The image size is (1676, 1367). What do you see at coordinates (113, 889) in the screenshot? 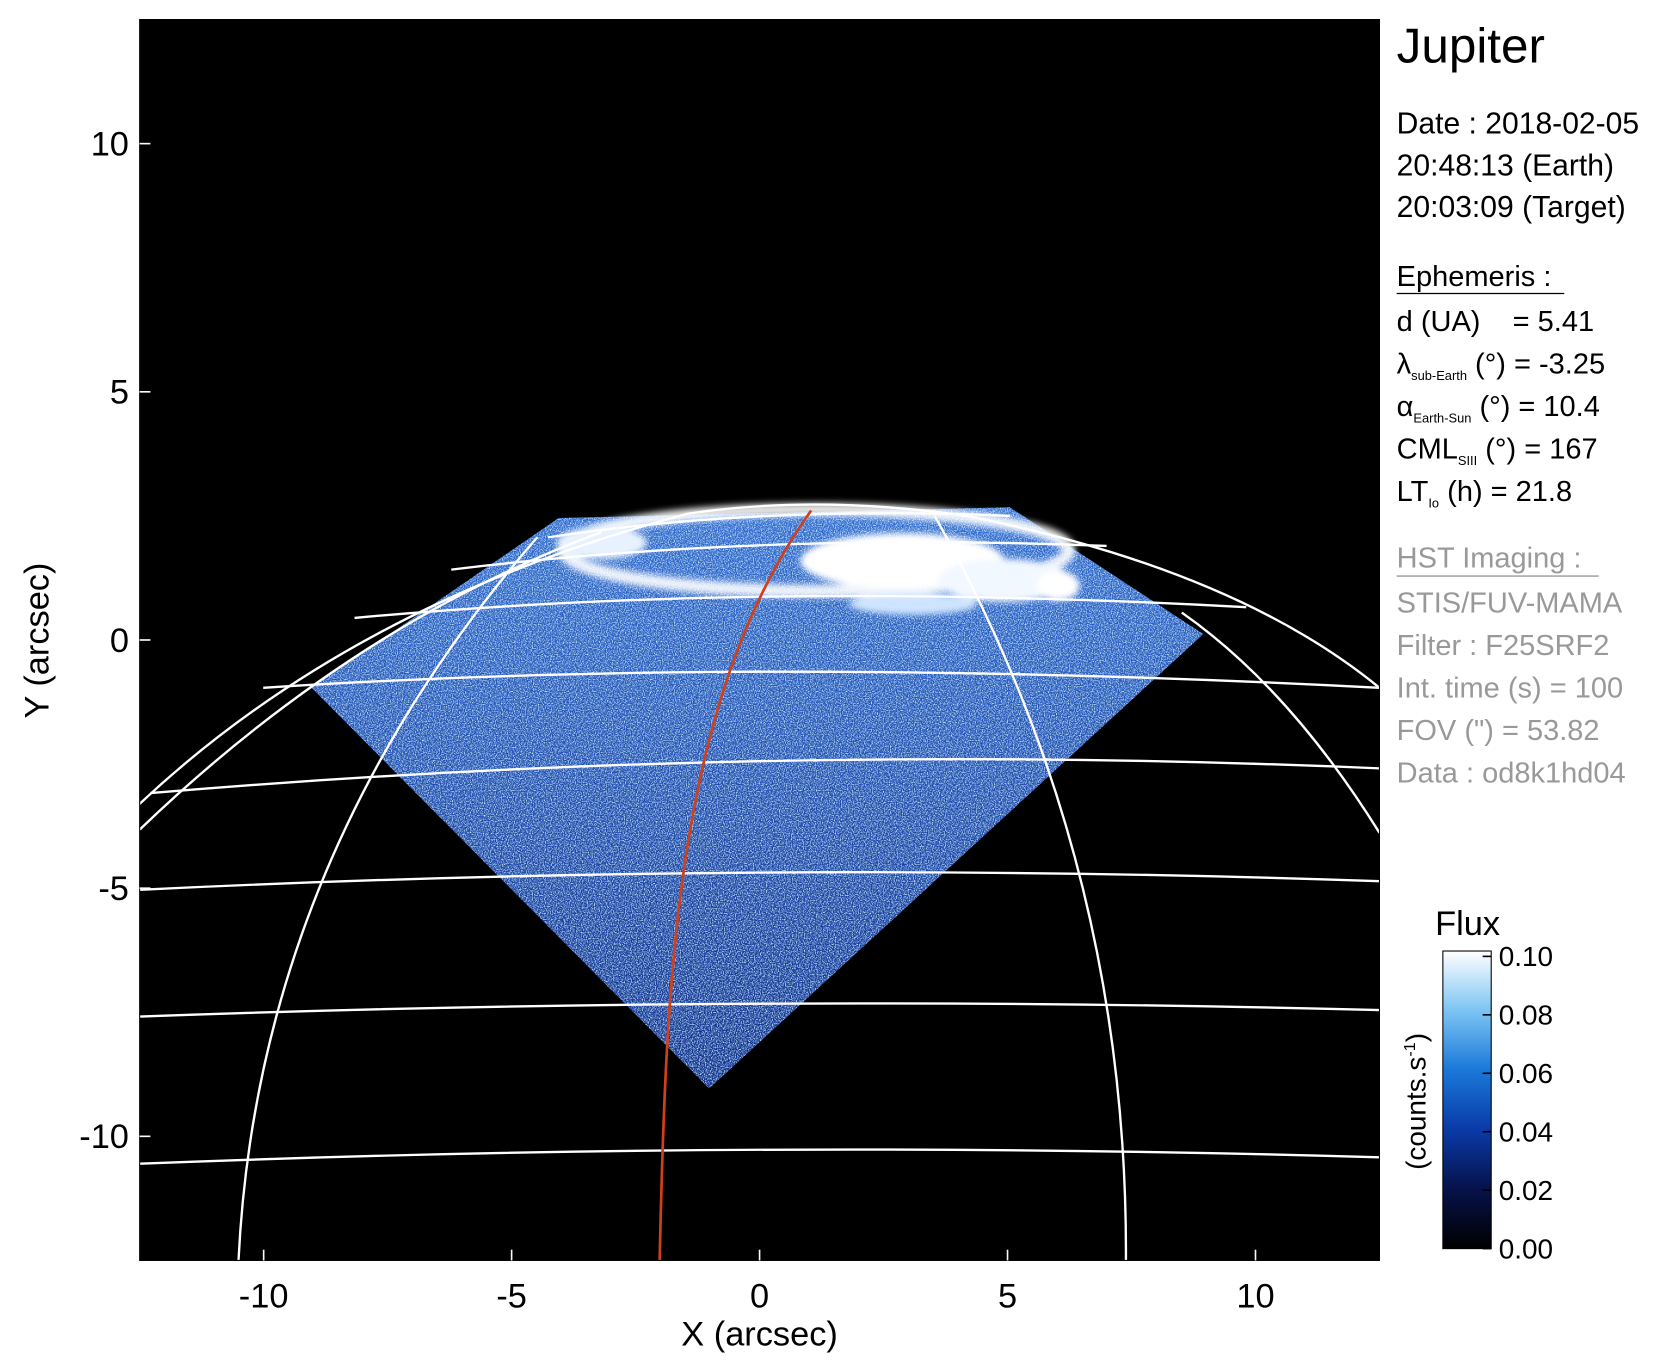
I see `y-tick-label: -5` at bounding box center [113, 889].